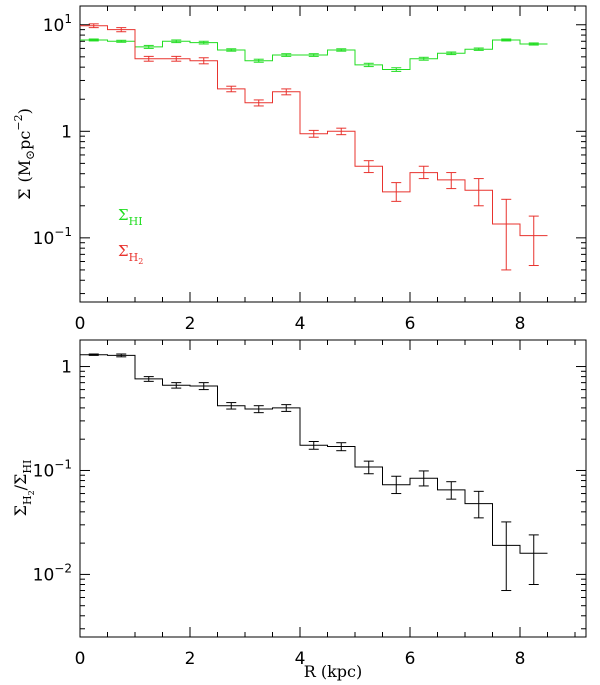 Image resolution: width=600 pixels, height=685 pixels. What do you see at coordinates (130, 254) in the screenshot?
I see `legend-sigma-h2: ΣH2` at bounding box center [130, 254].